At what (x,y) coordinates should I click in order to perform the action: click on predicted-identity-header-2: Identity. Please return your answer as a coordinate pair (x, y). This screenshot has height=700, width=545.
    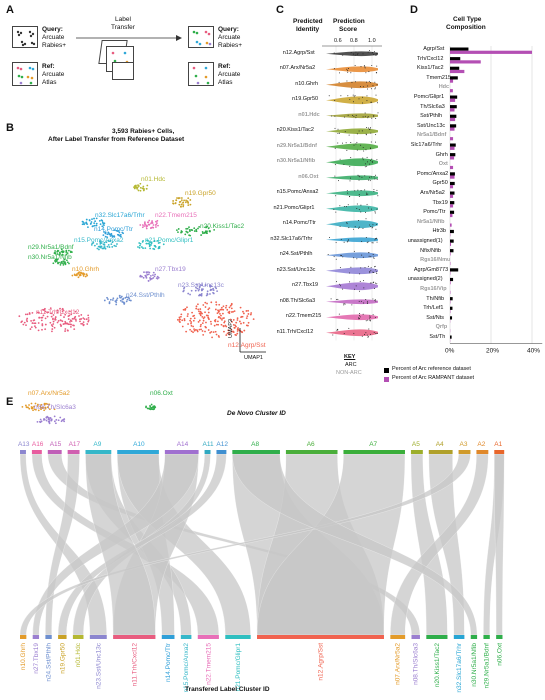
    Looking at the image, I should click on (308, 29).